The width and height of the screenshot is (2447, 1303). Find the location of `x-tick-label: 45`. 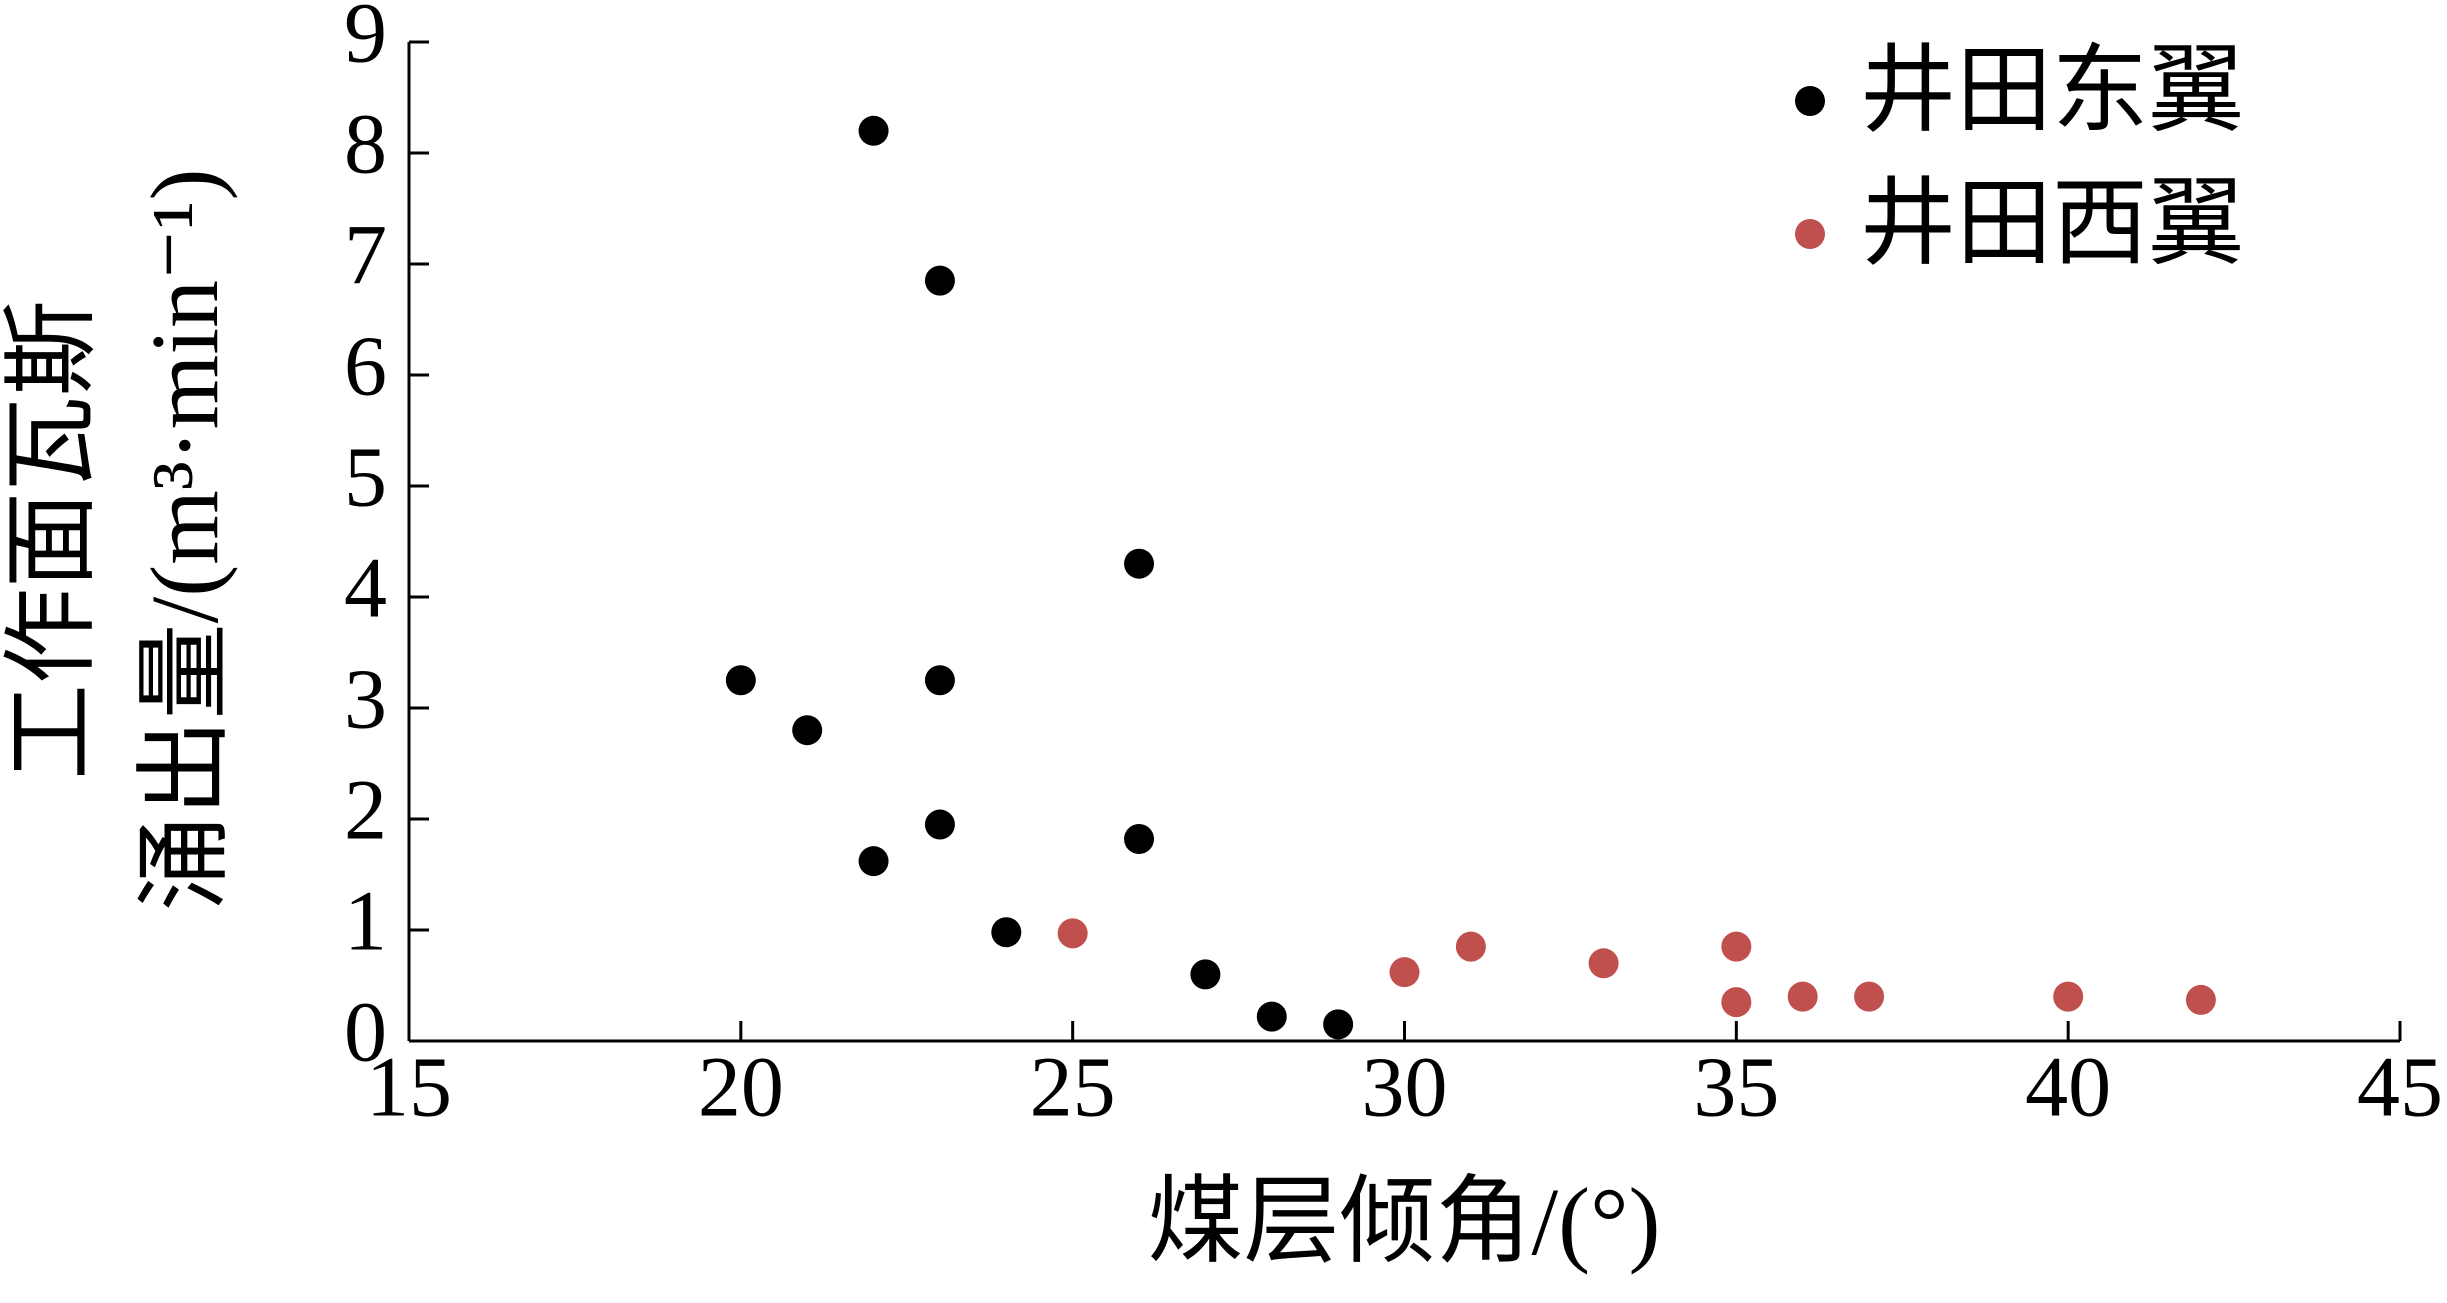

x-tick-label: 45 is located at coordinates (2400, 1087).